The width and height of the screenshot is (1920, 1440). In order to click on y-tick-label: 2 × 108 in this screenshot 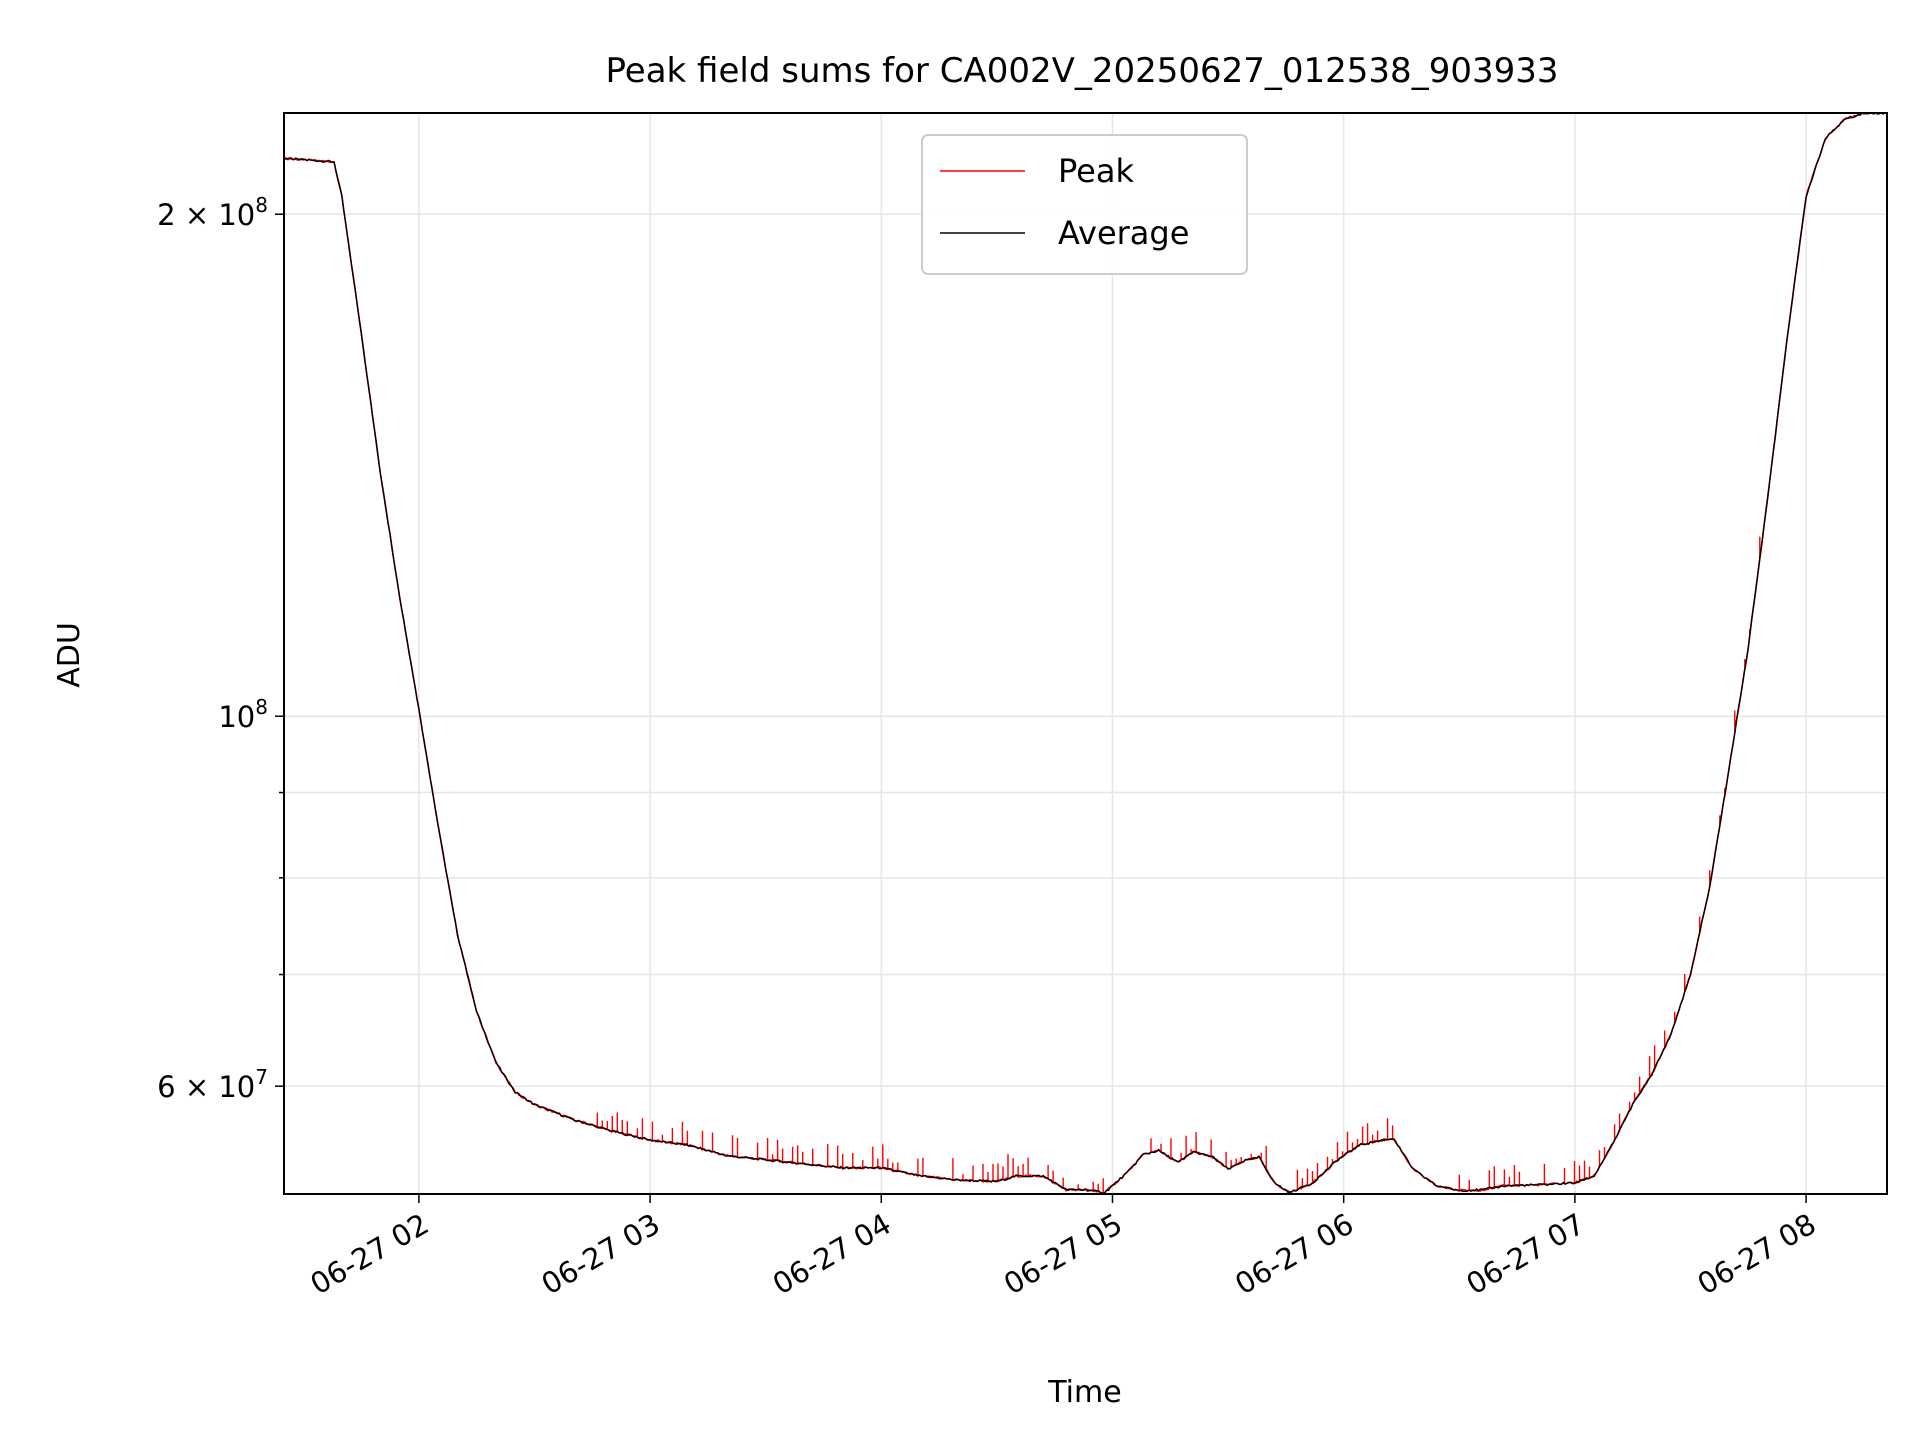, I will do `click(212, 212)`.